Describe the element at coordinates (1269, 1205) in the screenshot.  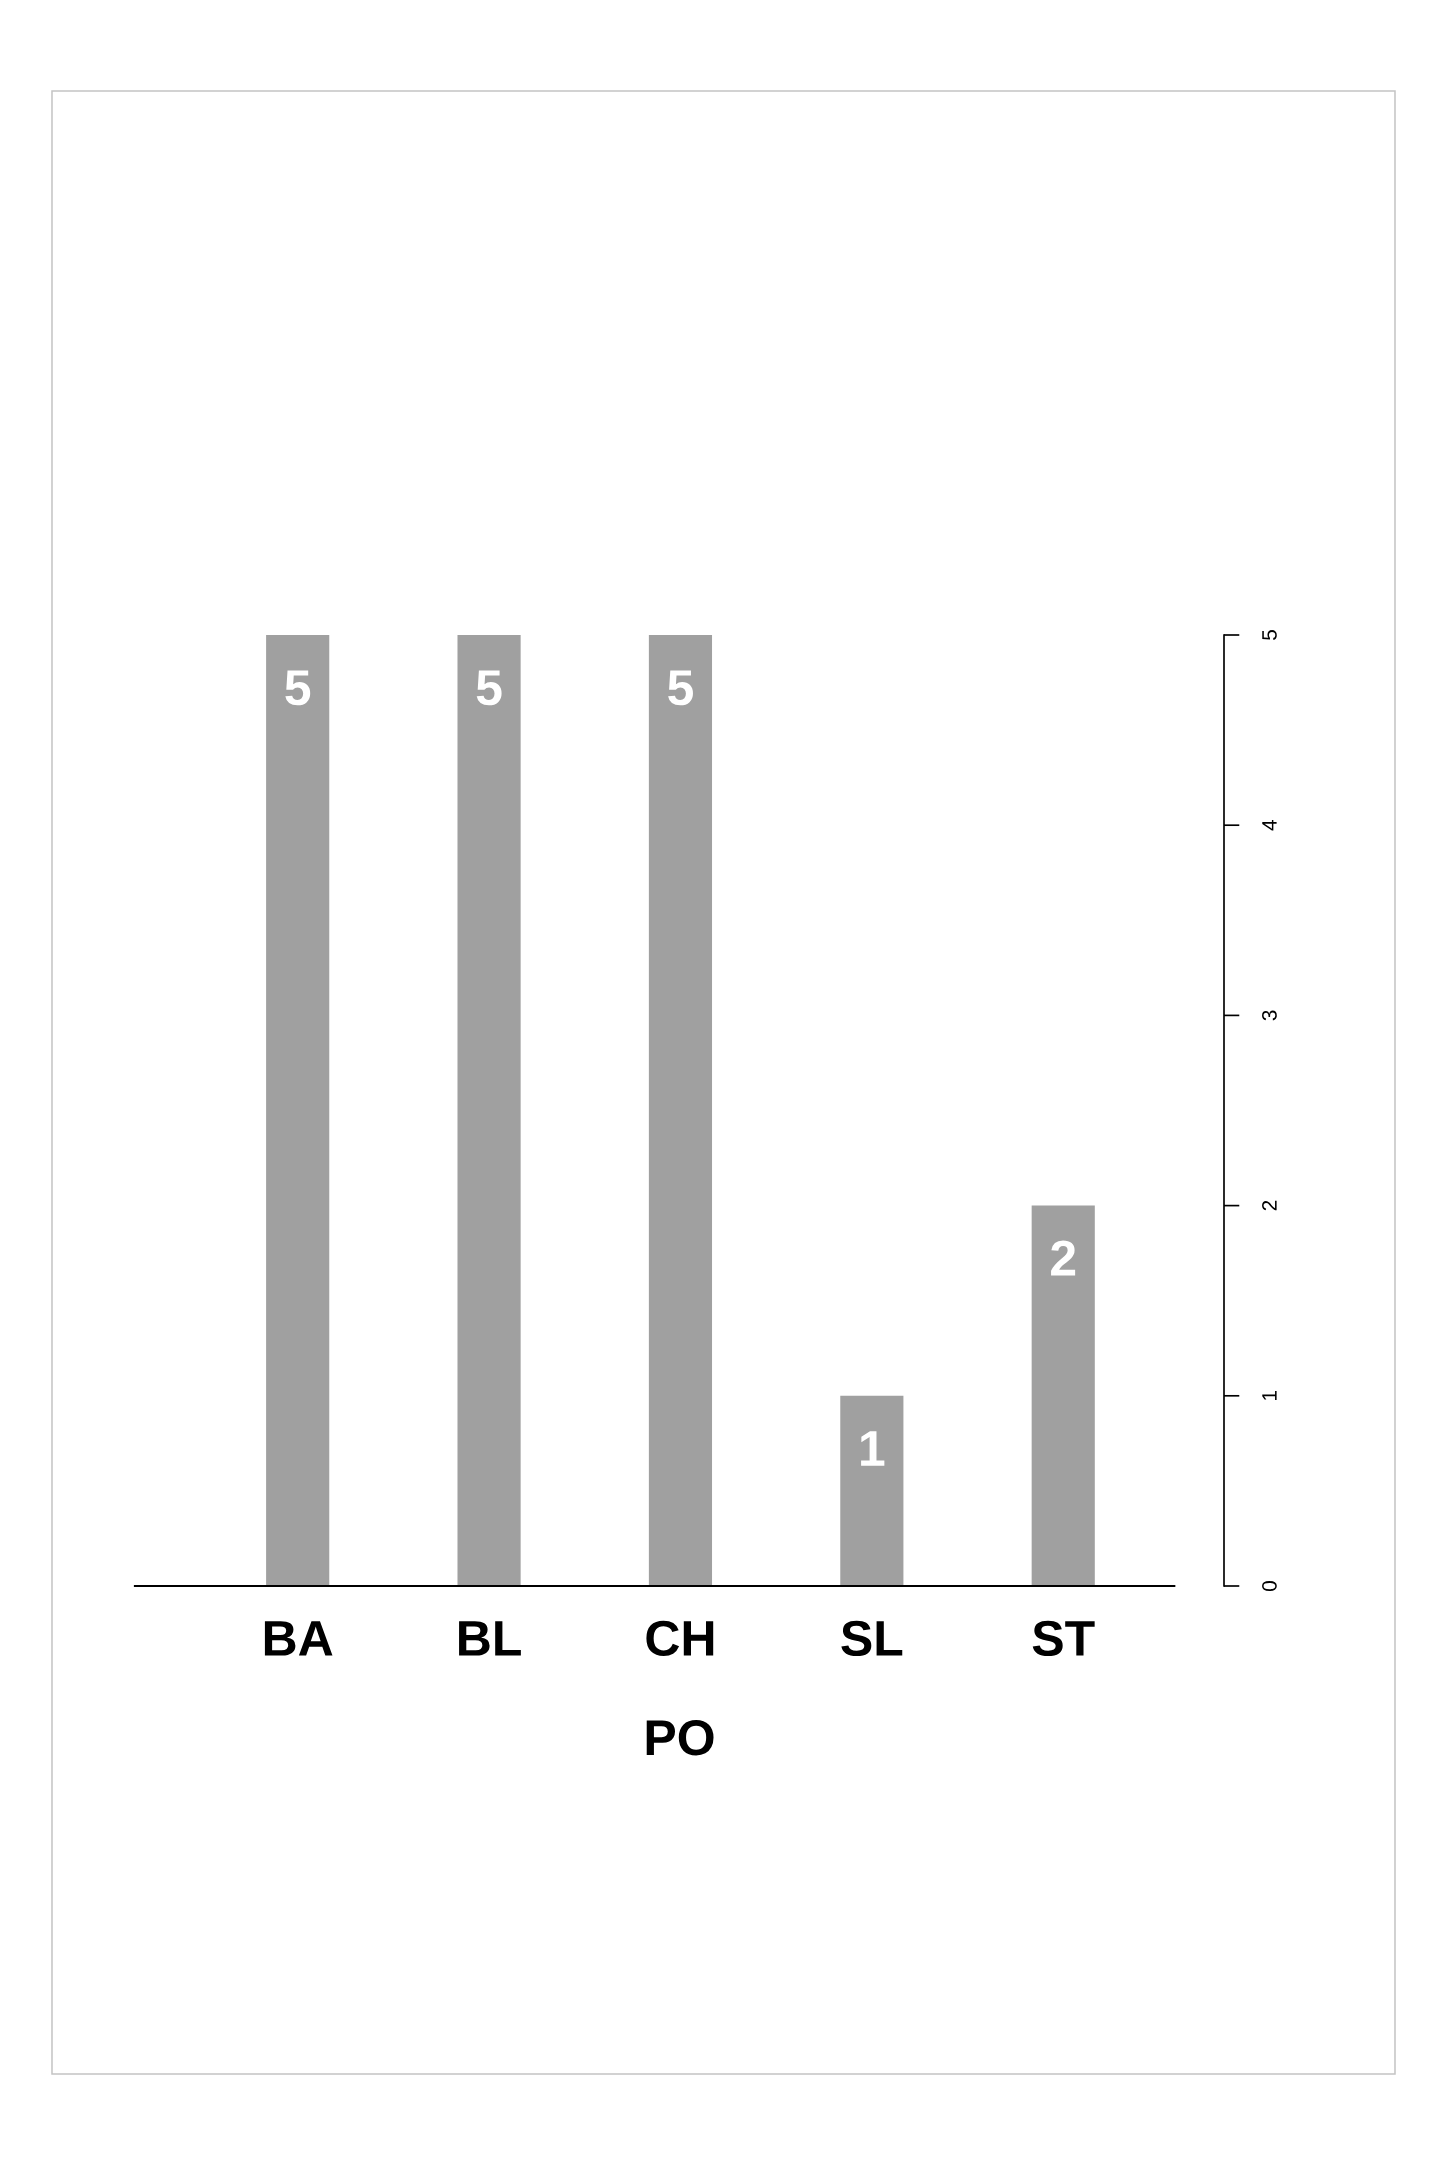
I see `y-tick-label: 2` at that location.